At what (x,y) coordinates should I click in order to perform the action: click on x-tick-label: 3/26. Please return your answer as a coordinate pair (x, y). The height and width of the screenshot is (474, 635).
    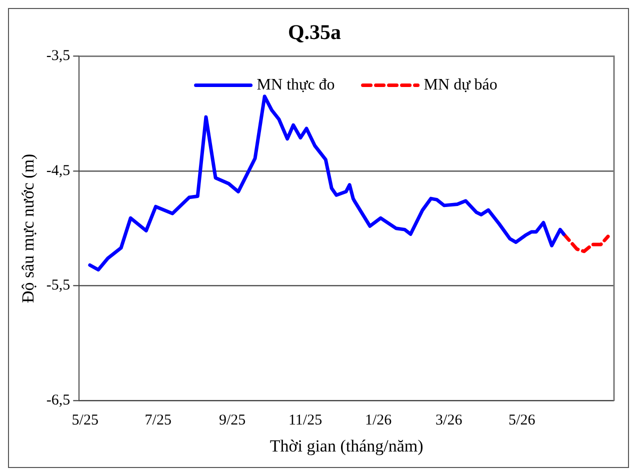
    Looking at the image, I should click on (449, 420).